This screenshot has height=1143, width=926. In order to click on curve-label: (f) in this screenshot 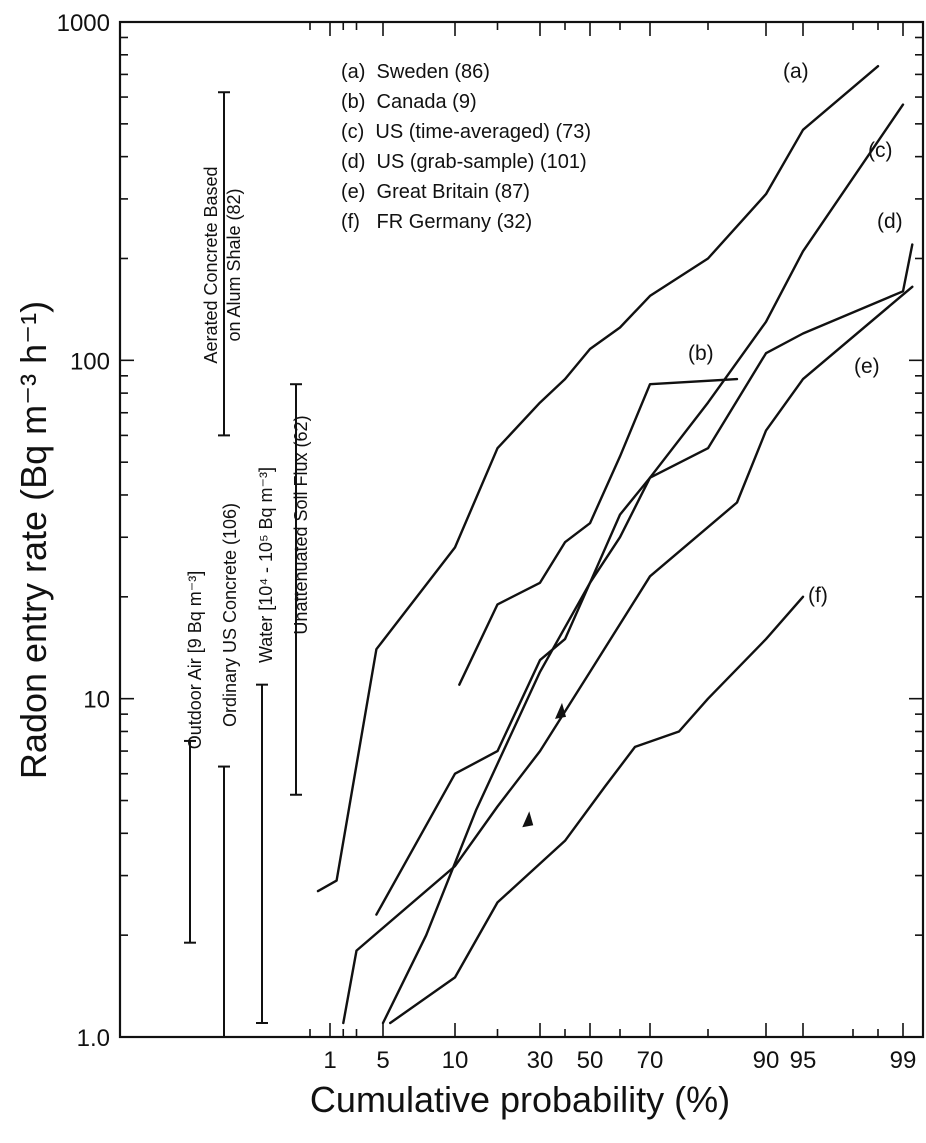, I will do `click(818, 595)`.